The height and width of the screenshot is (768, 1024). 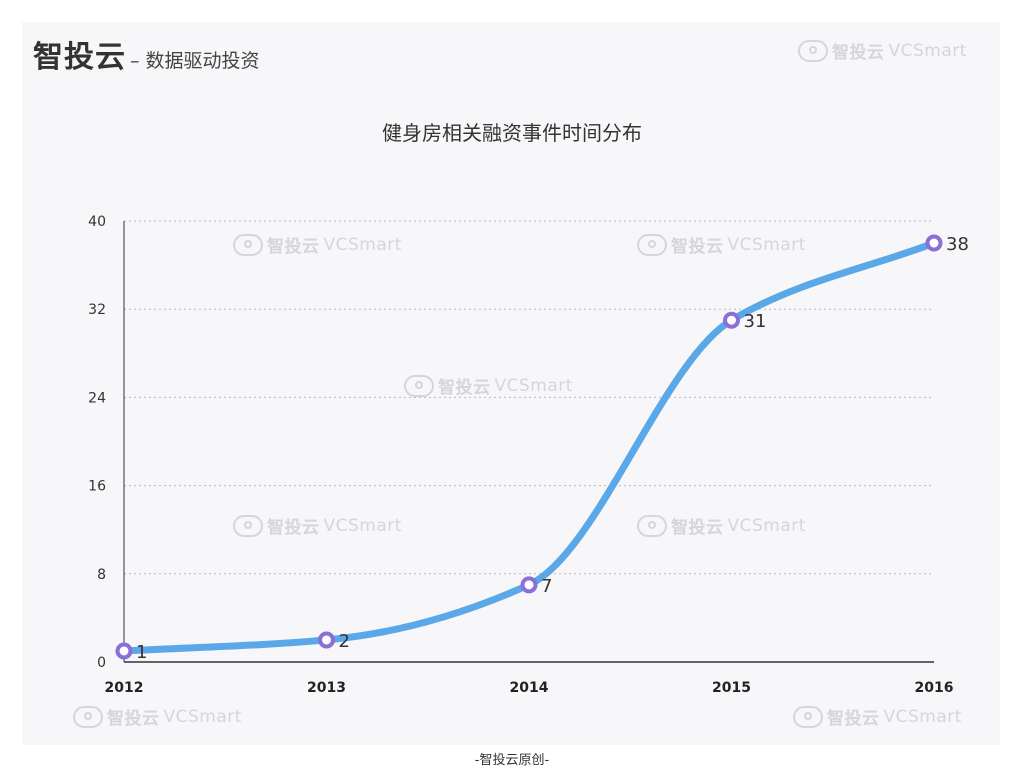 What do you see at coordinates (195, 61) in the screenshot?
I see `brand-slogan: – 数据驱动投资` at bounding box center [195, 61].